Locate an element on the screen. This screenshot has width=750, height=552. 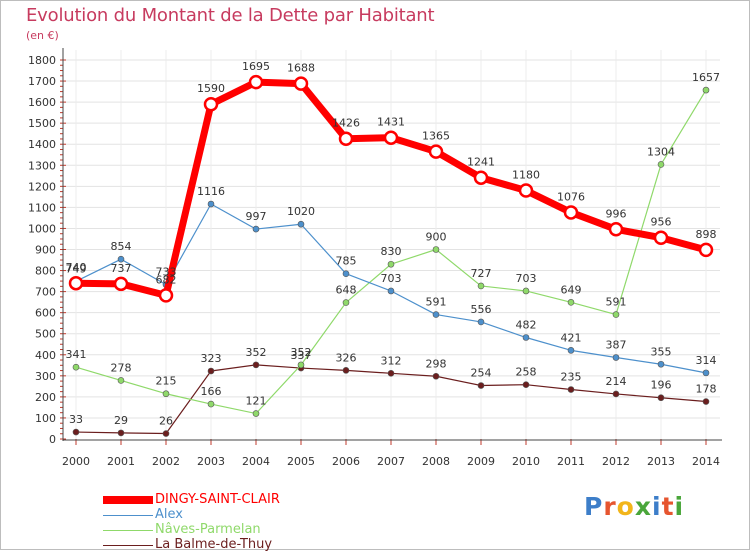
logo-letter: x is located at coordinates (643, 506).